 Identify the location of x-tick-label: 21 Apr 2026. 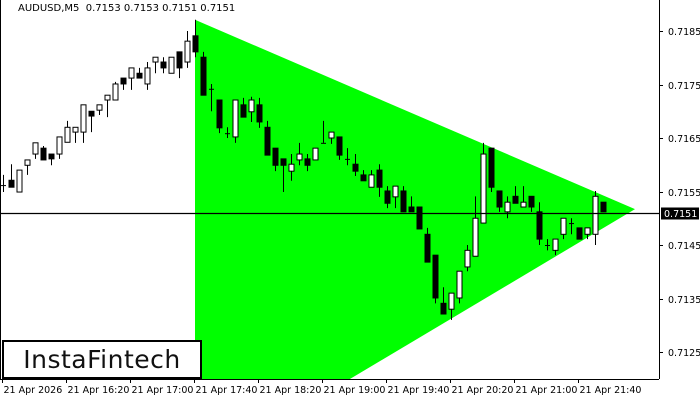
(33, 390).